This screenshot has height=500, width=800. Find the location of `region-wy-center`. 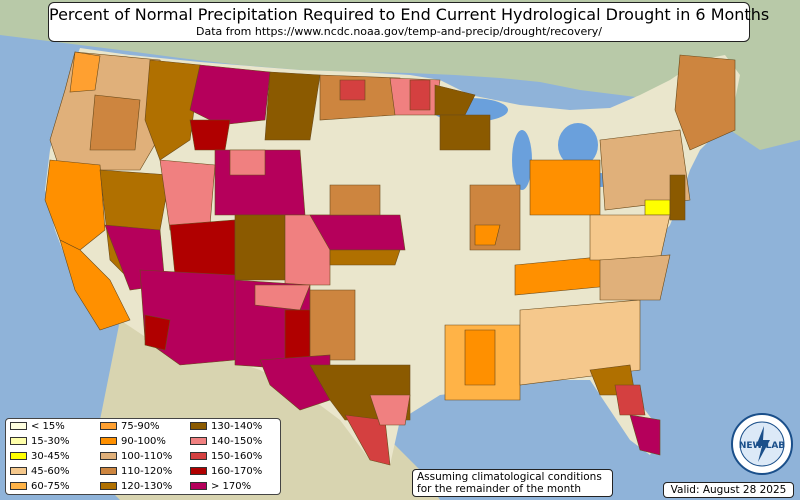

region-wy-center is located at coordinates (247, 162).